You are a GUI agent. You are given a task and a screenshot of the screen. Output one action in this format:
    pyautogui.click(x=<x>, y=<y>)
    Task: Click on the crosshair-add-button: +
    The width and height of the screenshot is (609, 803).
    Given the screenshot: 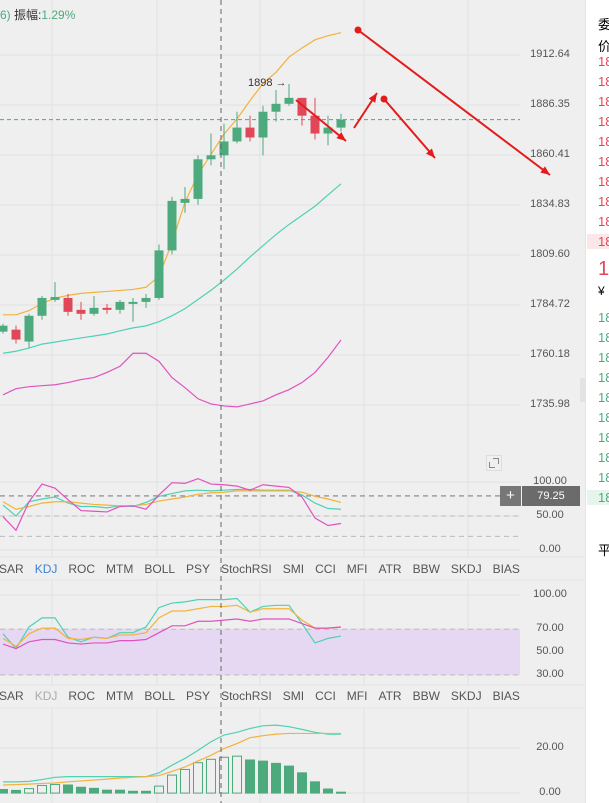 What is the action you would take?
    pyautogui.click(x=510, y=496)
    